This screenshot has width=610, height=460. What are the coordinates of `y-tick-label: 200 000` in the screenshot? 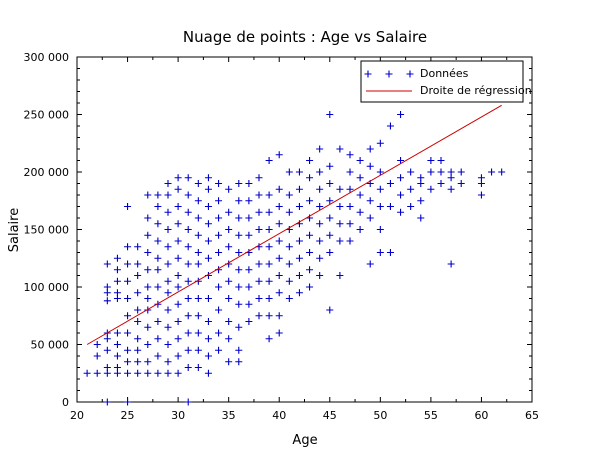 It's located at (47, 172).